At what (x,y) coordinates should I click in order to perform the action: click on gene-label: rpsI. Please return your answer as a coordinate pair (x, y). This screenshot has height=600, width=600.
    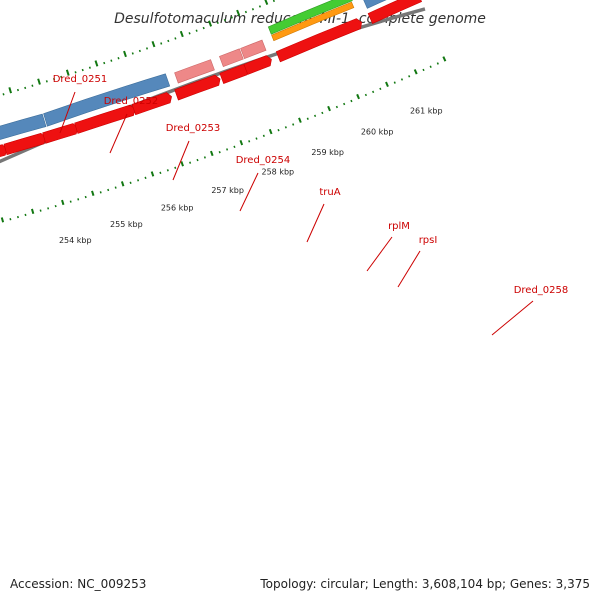
    Looking at the image, I should click on (428, 240).